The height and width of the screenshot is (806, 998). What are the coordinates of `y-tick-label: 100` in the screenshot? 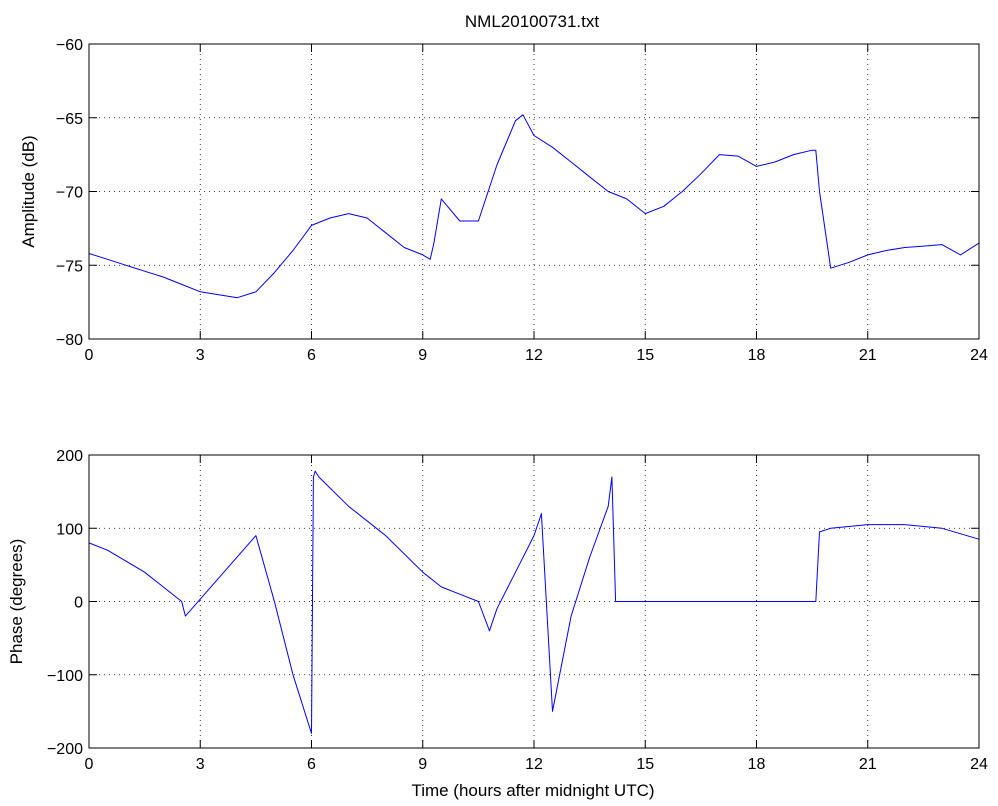 It's located at (69, 529).